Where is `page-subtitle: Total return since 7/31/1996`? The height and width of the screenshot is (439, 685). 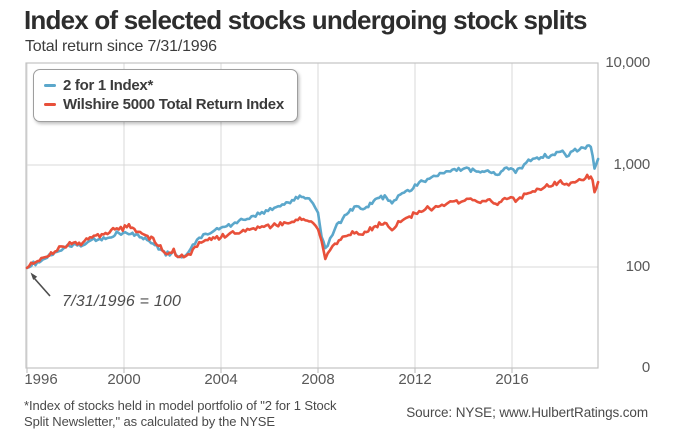 page-subtitle: Total return since 7/31/1996 is located at coordinates (121, 46).